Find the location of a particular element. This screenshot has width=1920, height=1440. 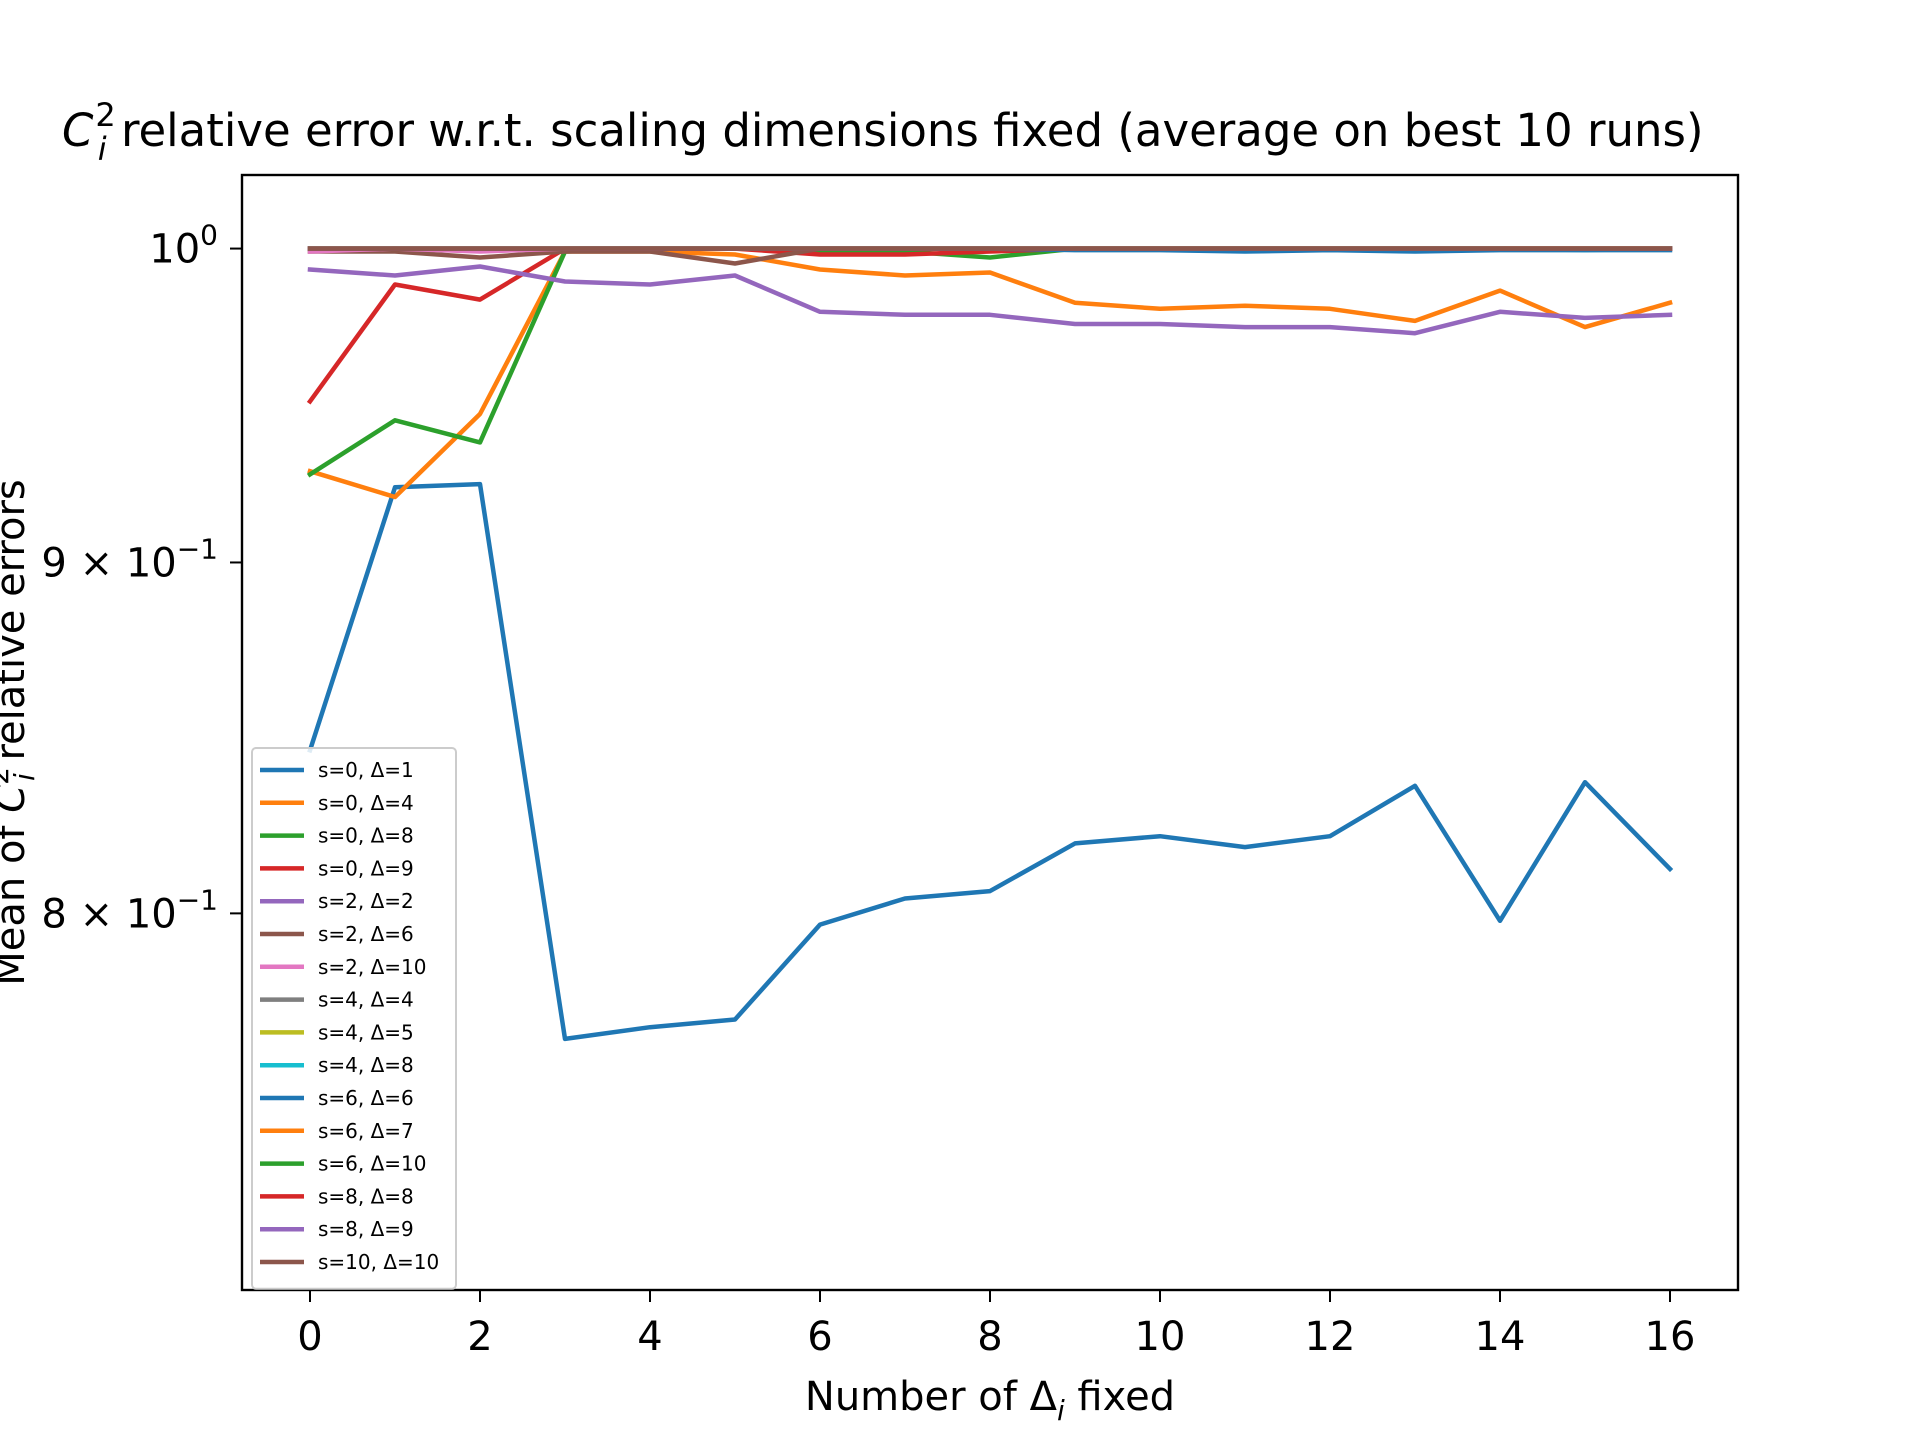

legend-label: s=0, Δ=1 is located at coordinates (366, 770).